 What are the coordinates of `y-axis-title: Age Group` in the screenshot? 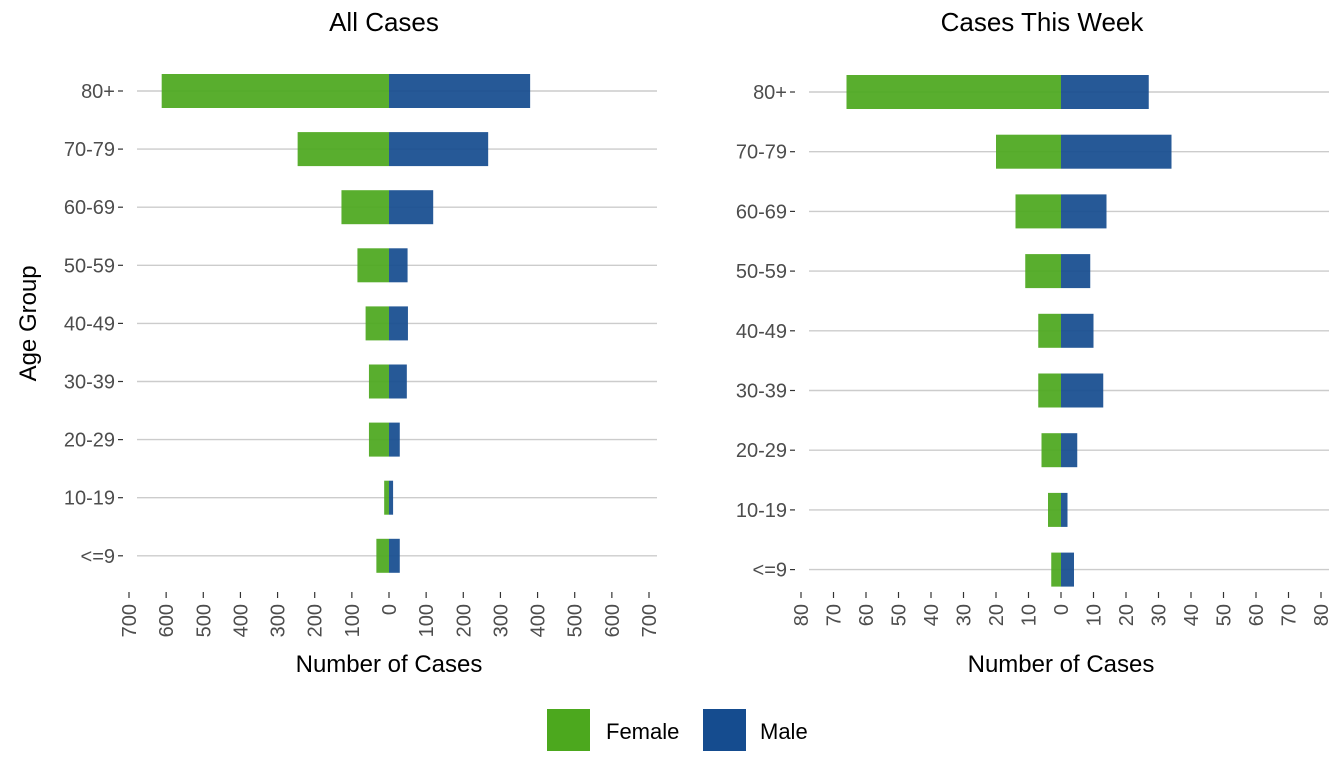 It's located at (28, 323).